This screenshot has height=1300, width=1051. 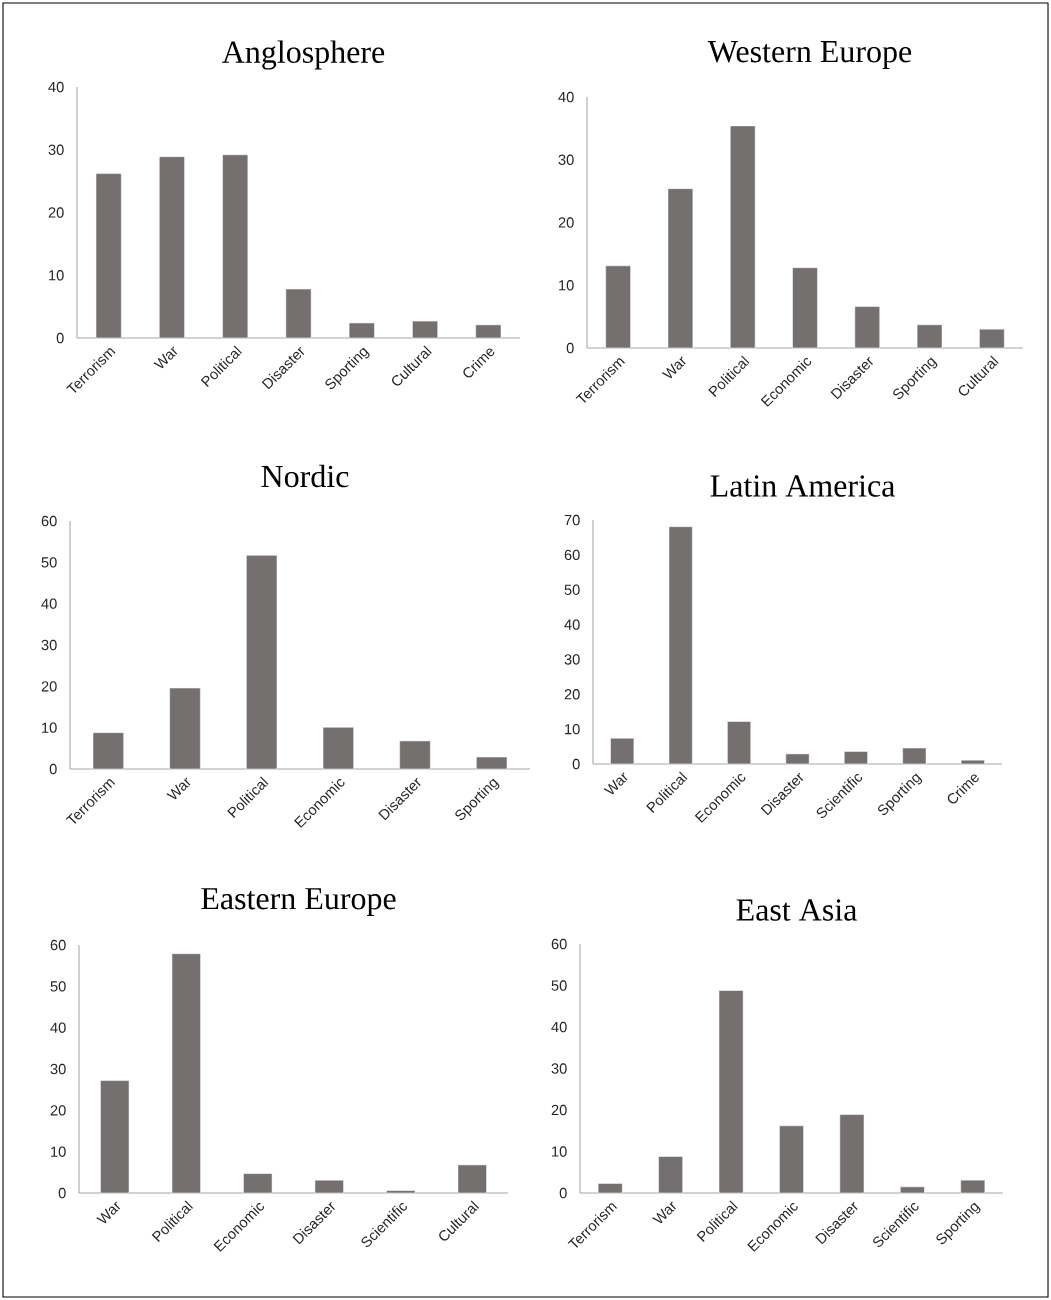 I want to click on chart-title: Nordic, so click(x=305, y=476).